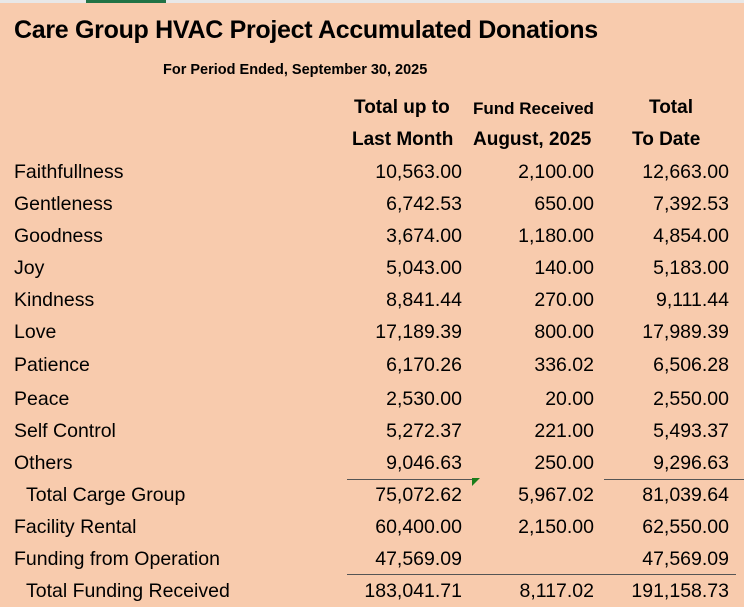  Describe the element at coordinates (424, 268) in the screenshot. I see `total-last-month-cell: 5,043.00` at that location.